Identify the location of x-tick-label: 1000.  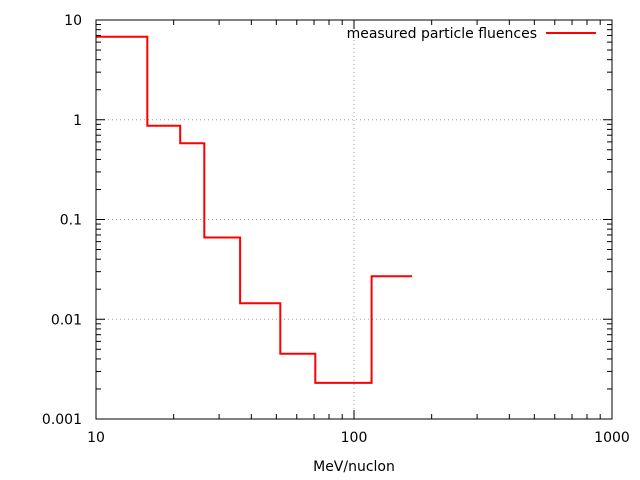
(612, 438).